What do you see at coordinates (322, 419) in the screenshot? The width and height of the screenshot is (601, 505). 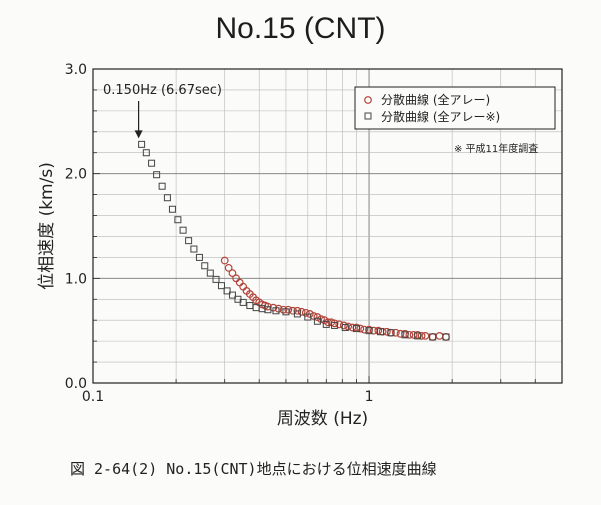 I see `x-axis-label: 周波数 (Hz)` at bounding box center [322, 419].